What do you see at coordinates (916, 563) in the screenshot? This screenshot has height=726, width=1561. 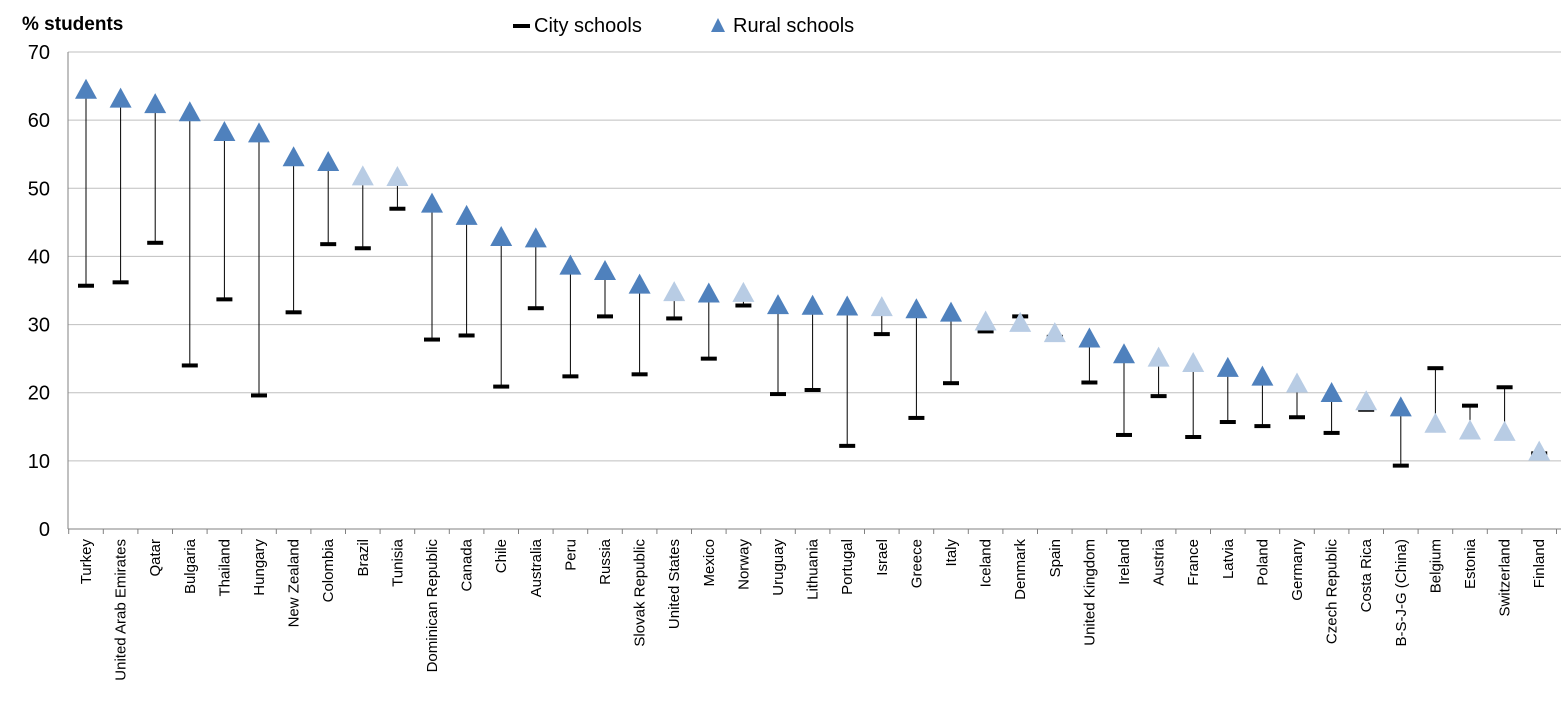 I see `x-tick-label: Greece` at bounding box center [916, 563].